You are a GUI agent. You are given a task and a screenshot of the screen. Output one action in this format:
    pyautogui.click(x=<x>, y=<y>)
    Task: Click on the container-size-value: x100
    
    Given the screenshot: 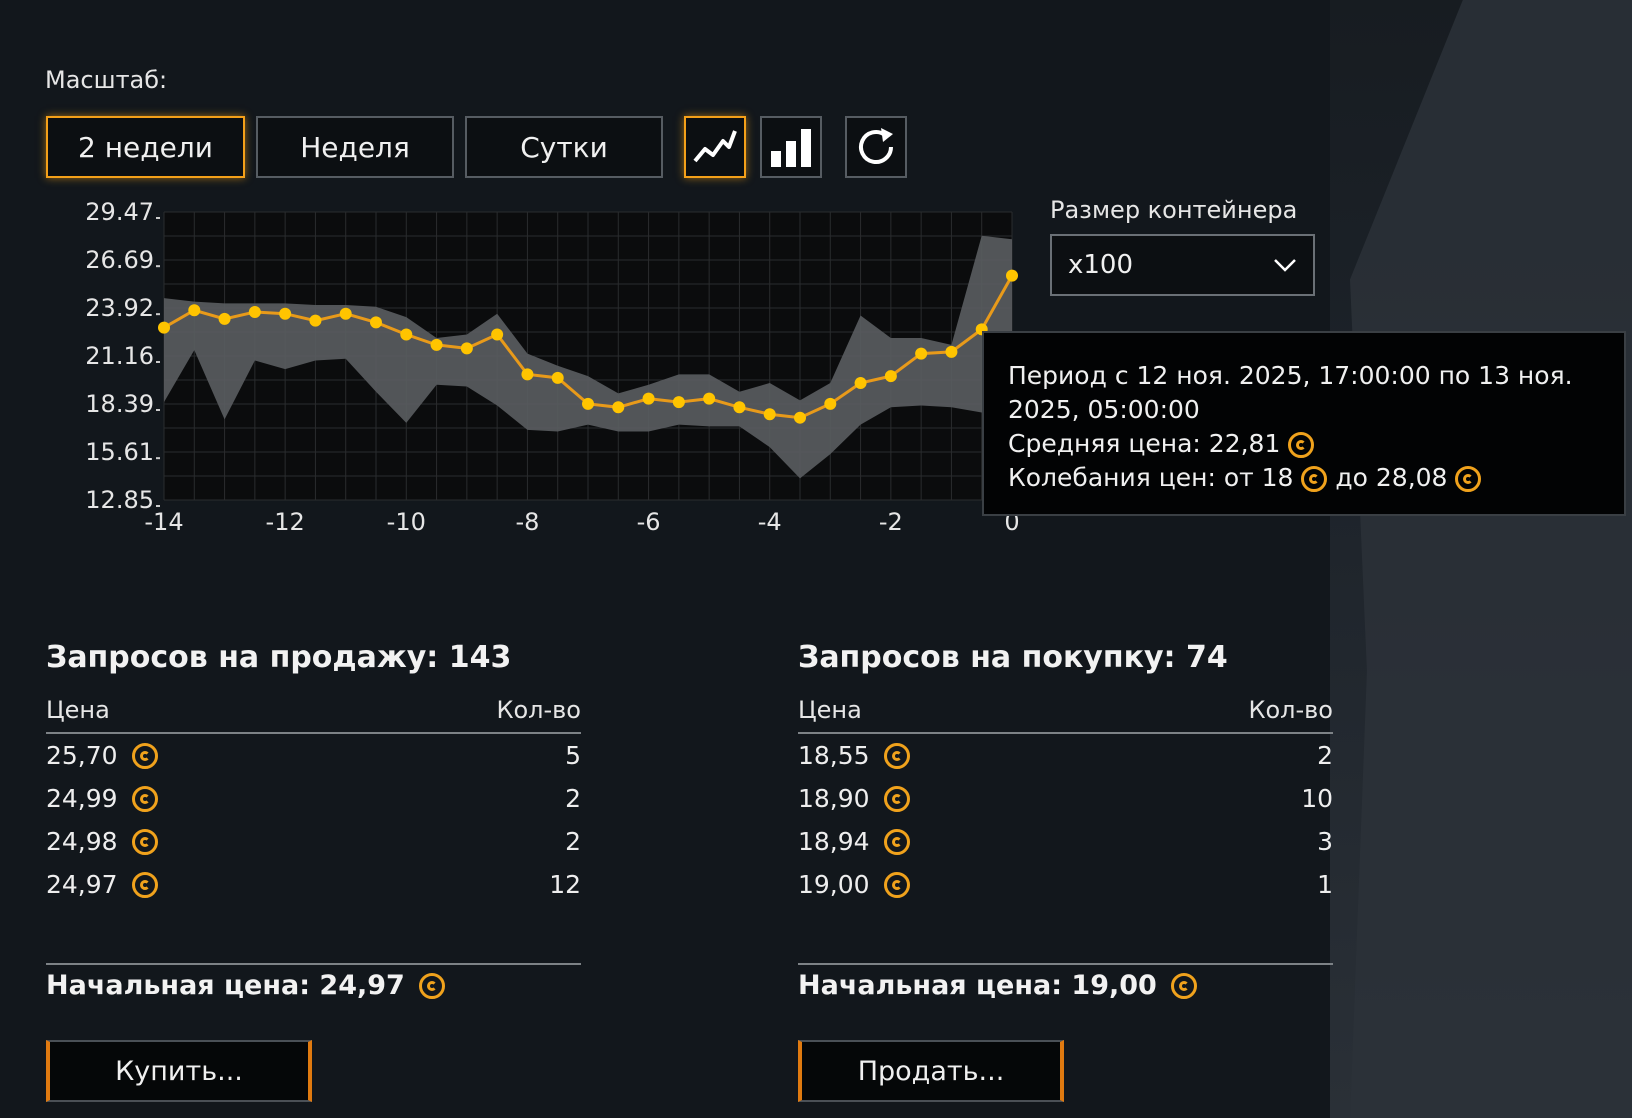 What is the action you would take?
    pyautogui.click(x=1101, y=265)
    